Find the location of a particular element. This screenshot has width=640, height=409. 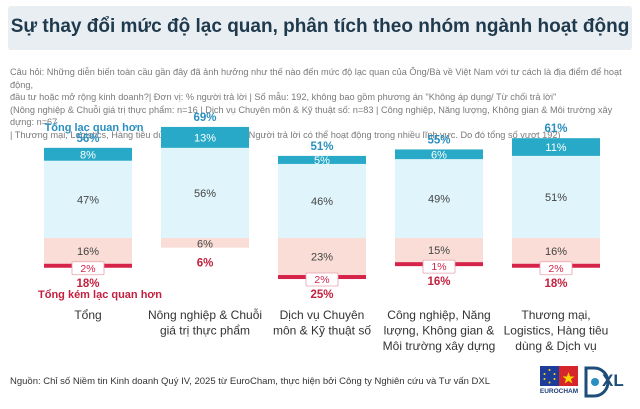

segment-label-much-more: 6% is located at coordinates (439, 155).